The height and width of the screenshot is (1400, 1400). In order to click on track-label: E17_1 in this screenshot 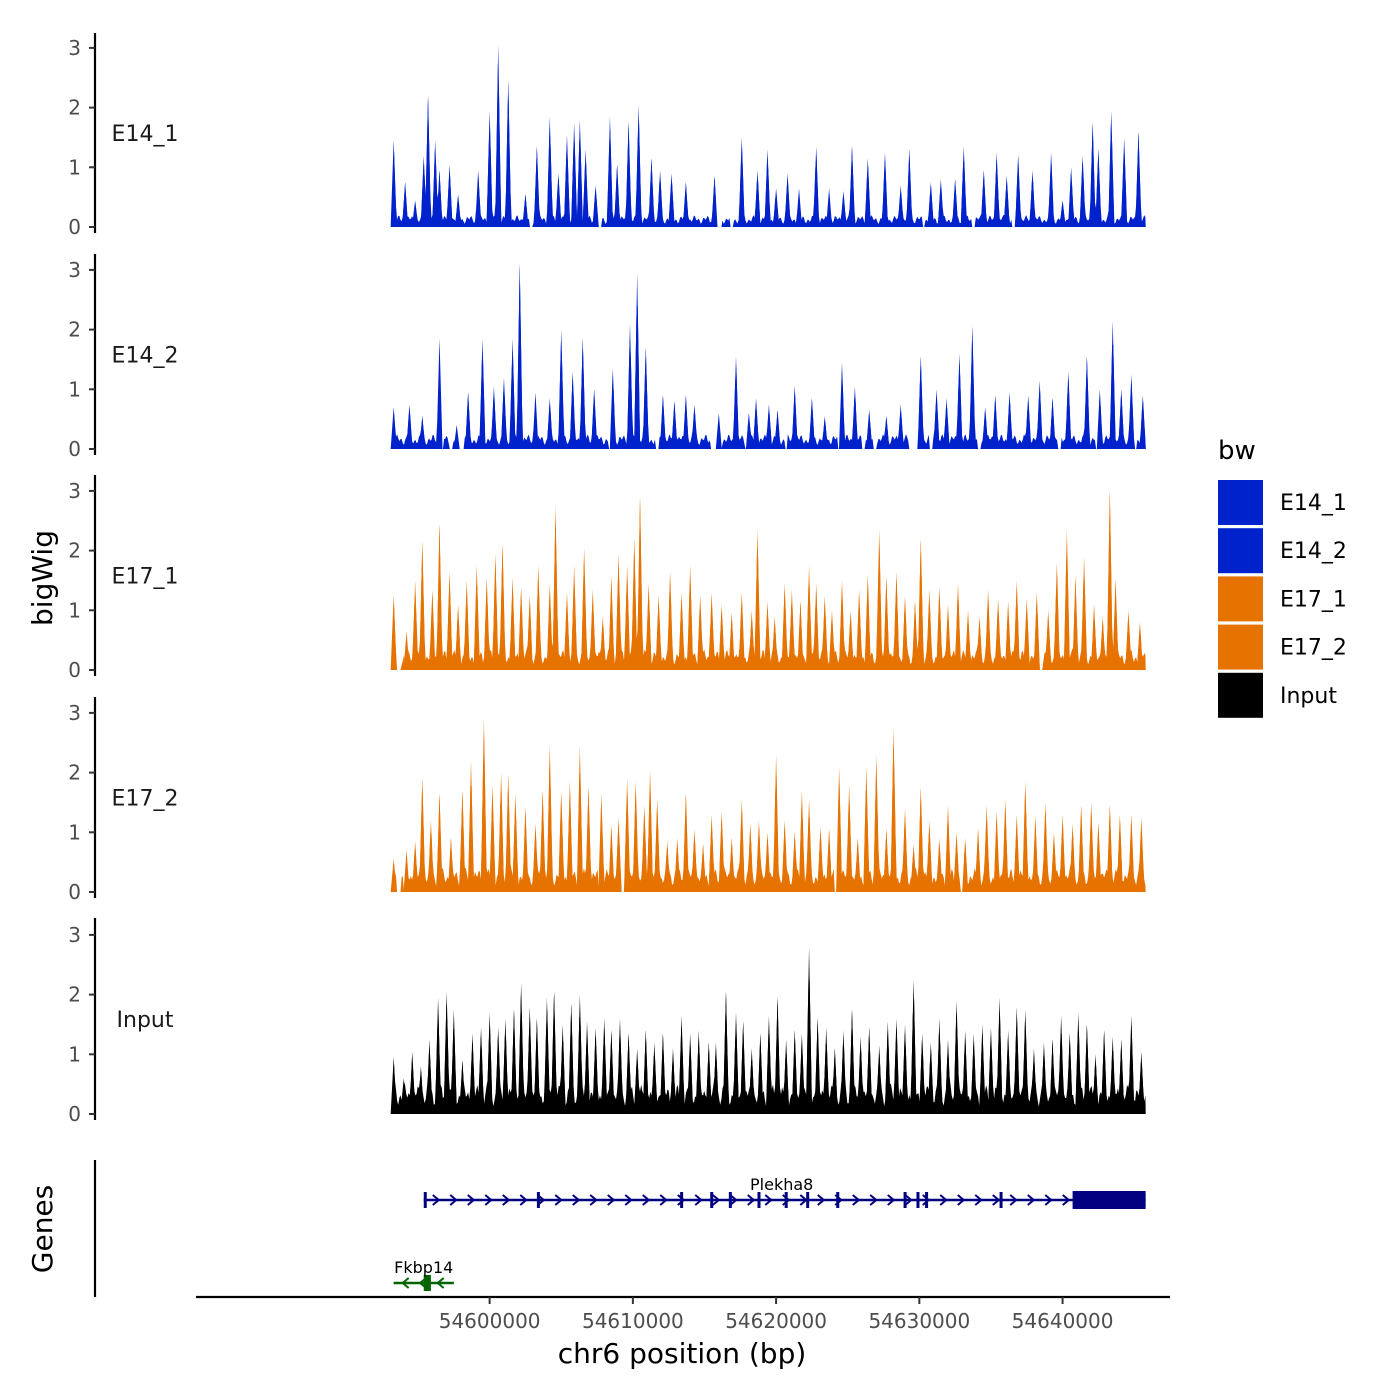, I will do `click(145, 577)`.